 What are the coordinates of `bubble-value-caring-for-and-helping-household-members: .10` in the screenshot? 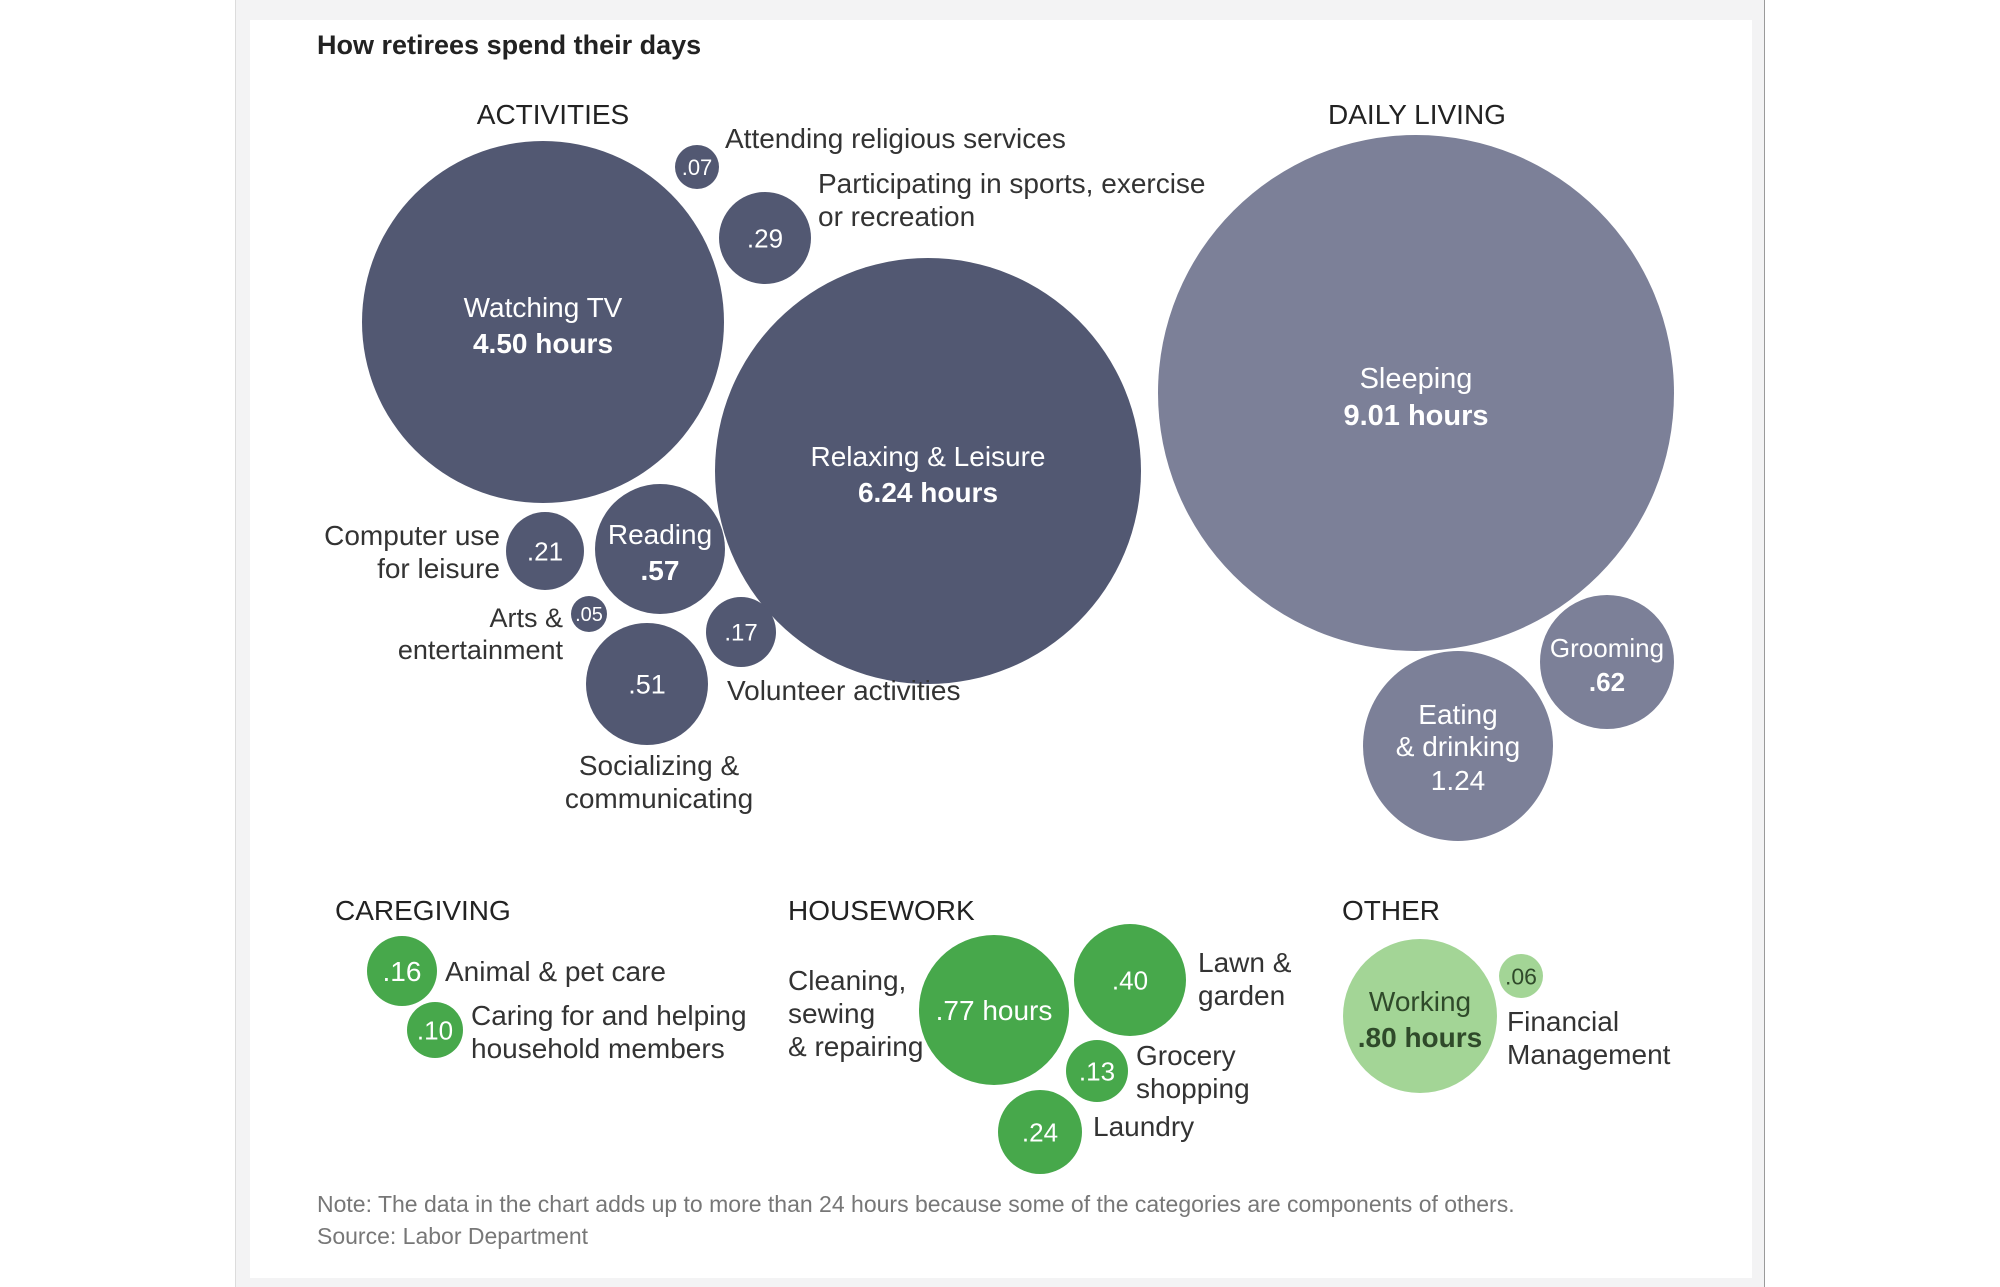 It's located at (435, 1030).